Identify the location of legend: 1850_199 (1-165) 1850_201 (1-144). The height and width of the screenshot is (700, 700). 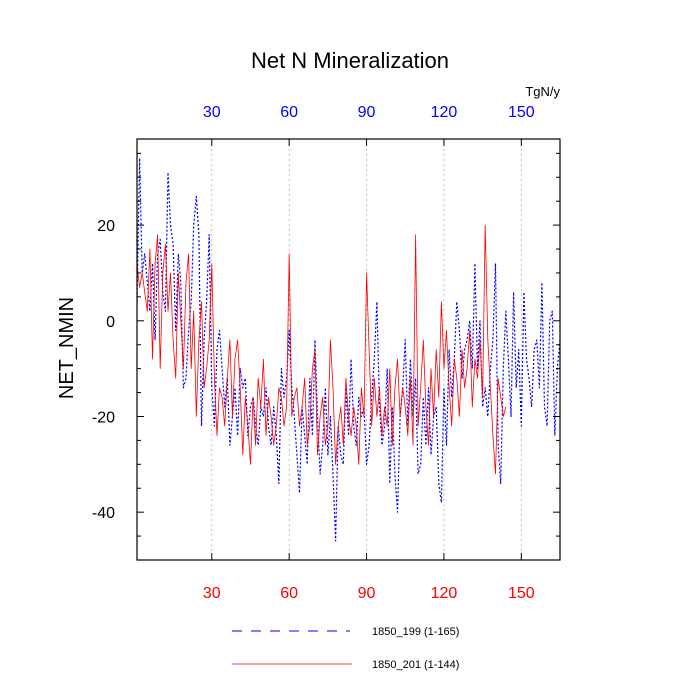
(345, 648).